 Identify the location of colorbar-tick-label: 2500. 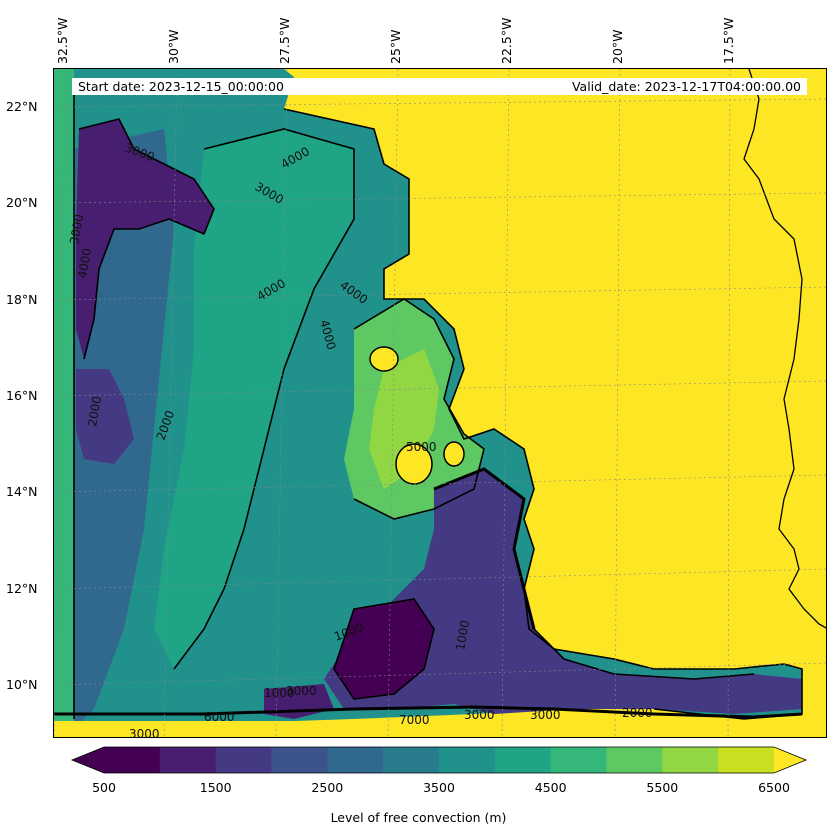
(327, 787).